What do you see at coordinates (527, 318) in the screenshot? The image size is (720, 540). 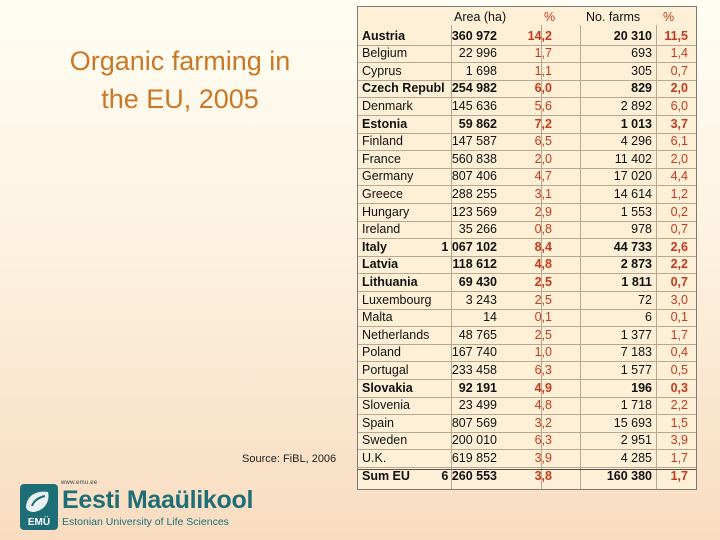 I see `table-row: Malta 14 0,1 6 0,1` at bounding box center [527, 318].